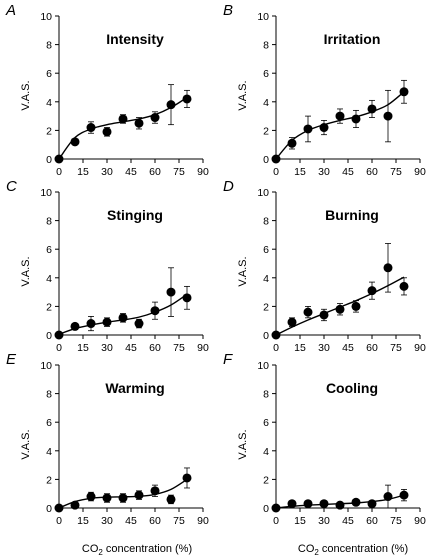 Image resolution: width=429 pixels, height=559 pixels. What do you see at coordinates (135, 215) in the screenshot?
I see `panel-title: Stinging` at bounding box center [135, 215].